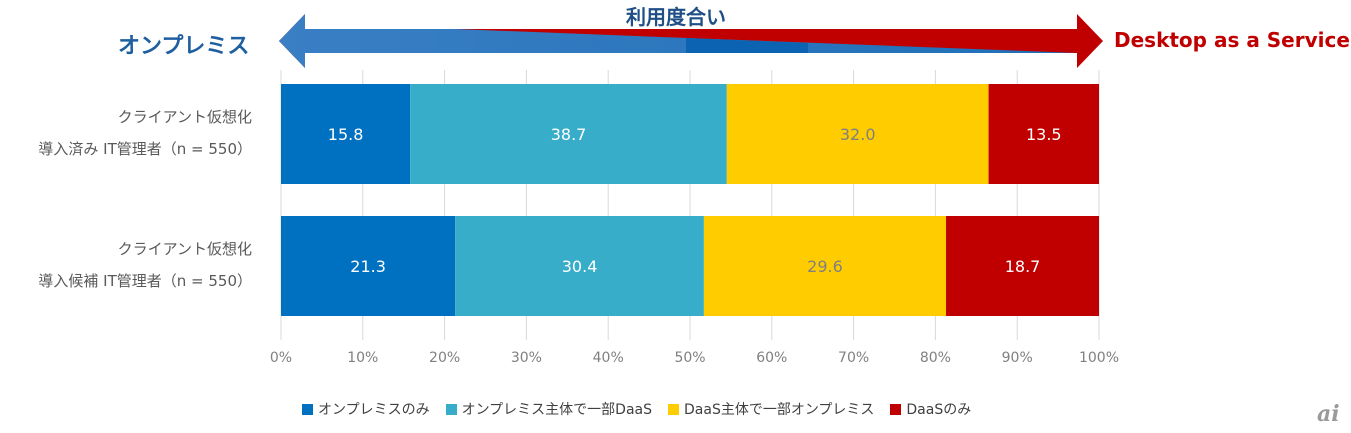 This screenshot has height=433, width=1351. What do you see at coordinates (771, 358) in the screenshot?
I see `x-tick-label-60: 60%` at bounding box center [771, 358].